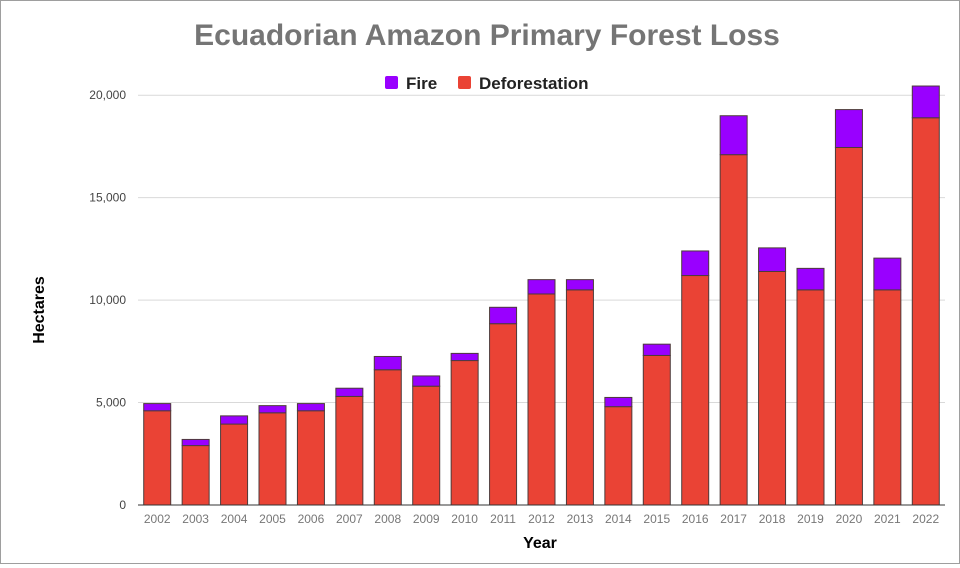 The width and height of the screenshot is (960, 568). I want to click on y-tick-label: 10,000, so click(107, 300).